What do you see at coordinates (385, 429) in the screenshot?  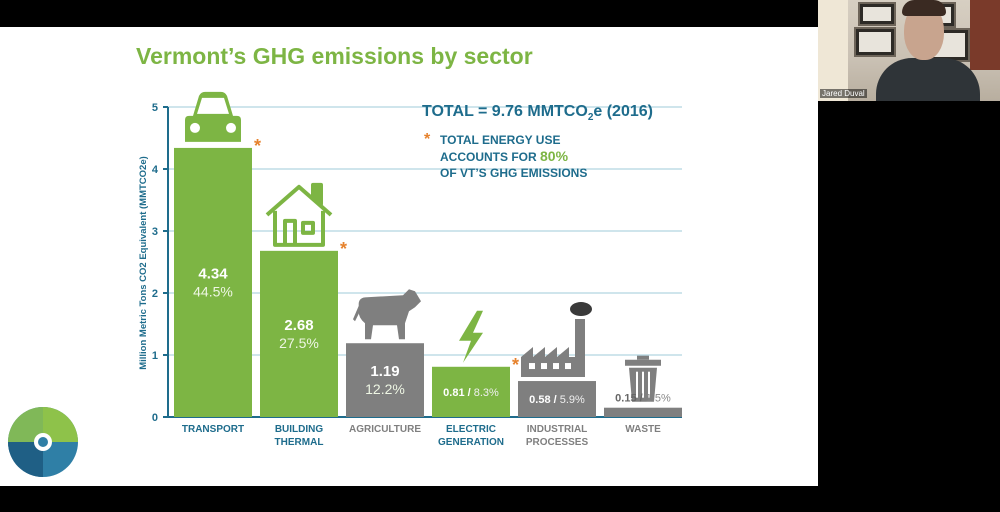 I see `category-label: AGRICULTURE` at bounding box center [385, 429].